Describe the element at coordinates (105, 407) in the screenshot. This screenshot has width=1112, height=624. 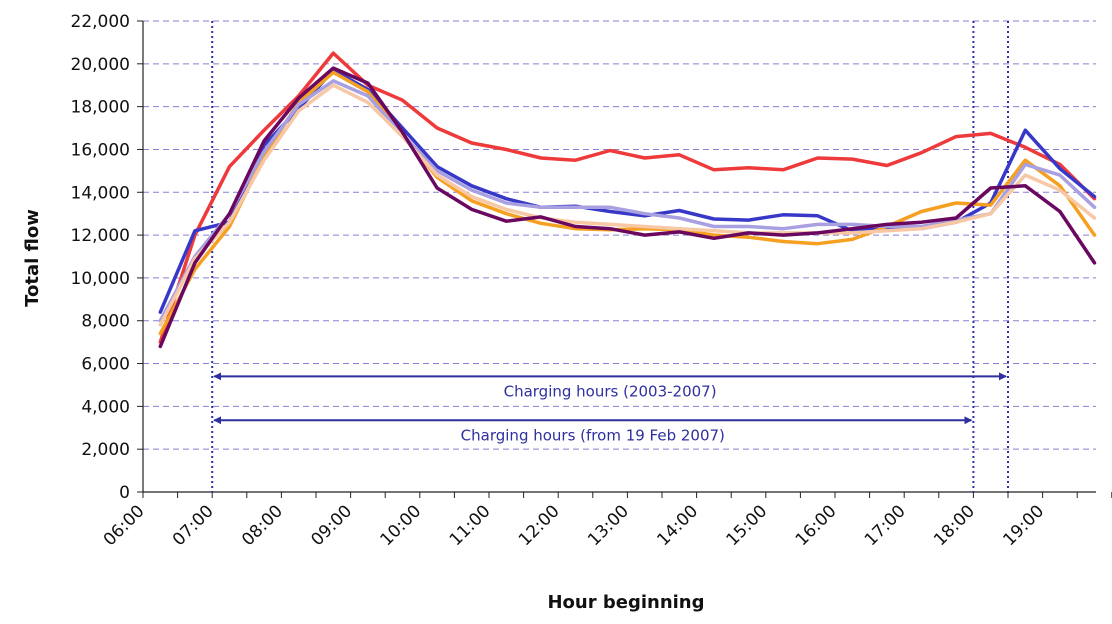
I see `y-tick-label: 4,000` at that location.